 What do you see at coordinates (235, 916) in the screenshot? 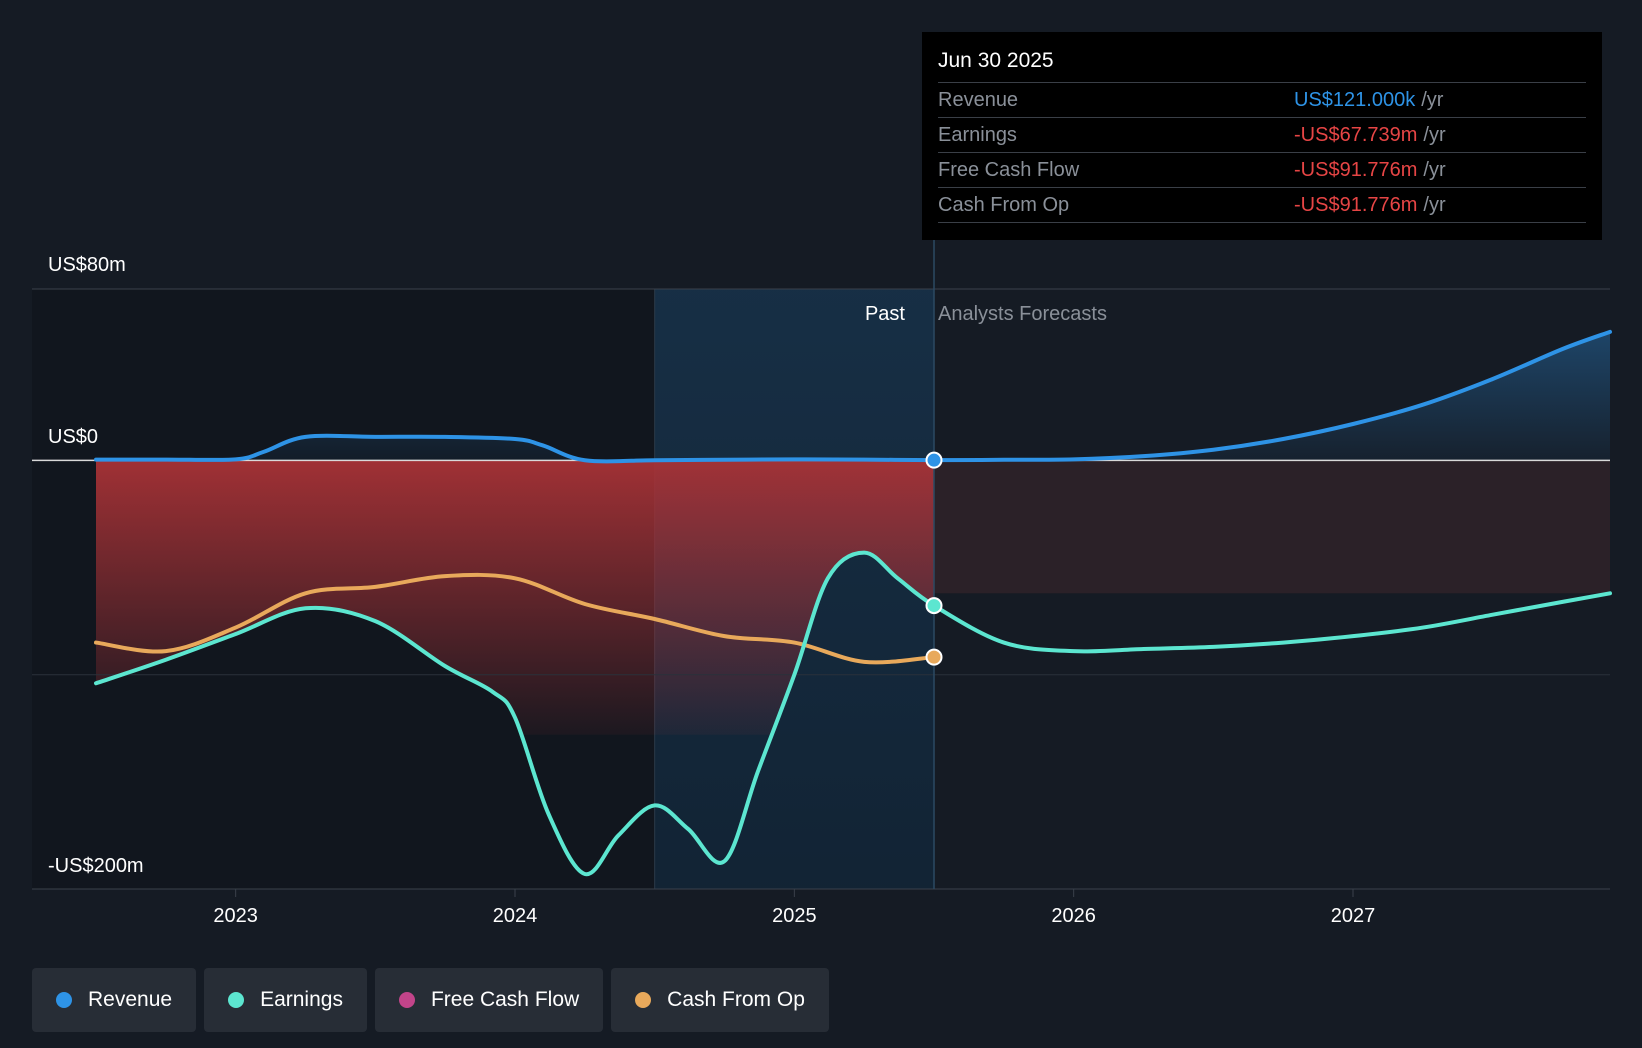
I see `x-tick-label: 2023` at bounding box center [235, 916].